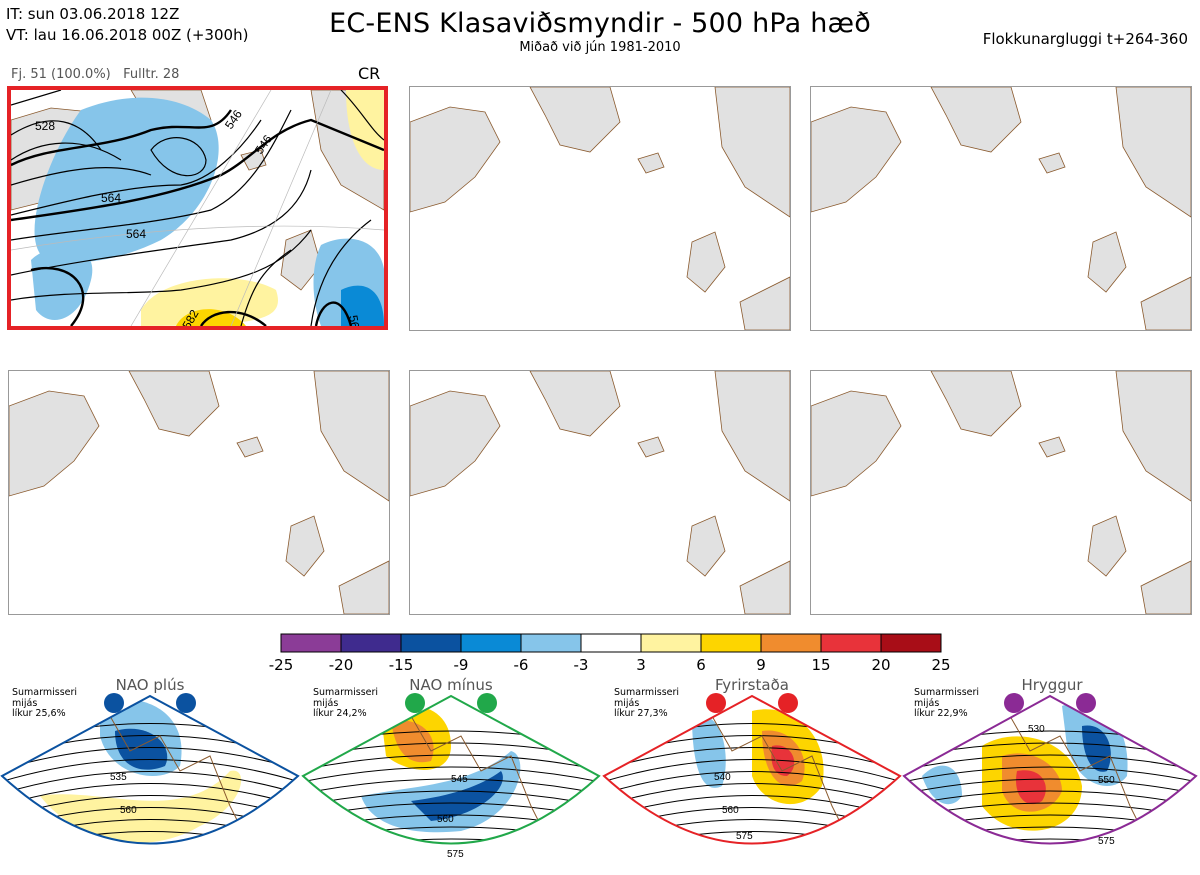 The height and width of the screenshot is (875, 1200). Describe the element at coordinates (1106, 780) in the screenshot. I see `contour-label: 550` at that location.